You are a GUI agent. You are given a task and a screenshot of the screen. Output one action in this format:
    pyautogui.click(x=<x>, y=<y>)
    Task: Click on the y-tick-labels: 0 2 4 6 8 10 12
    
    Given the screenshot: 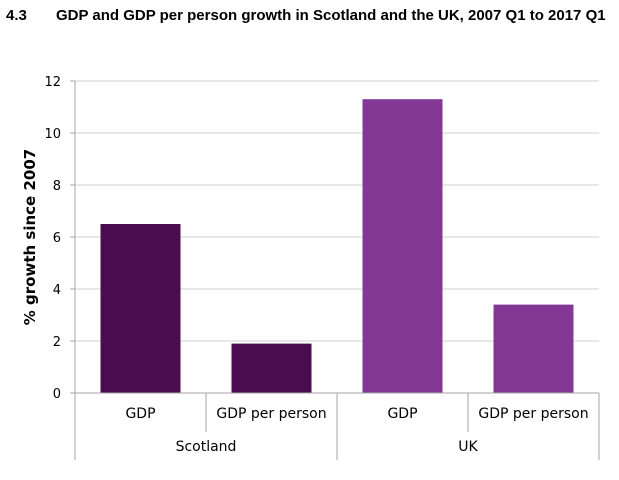 What is the action you would take?
    pyautogui.click(x=52, y=238)
    